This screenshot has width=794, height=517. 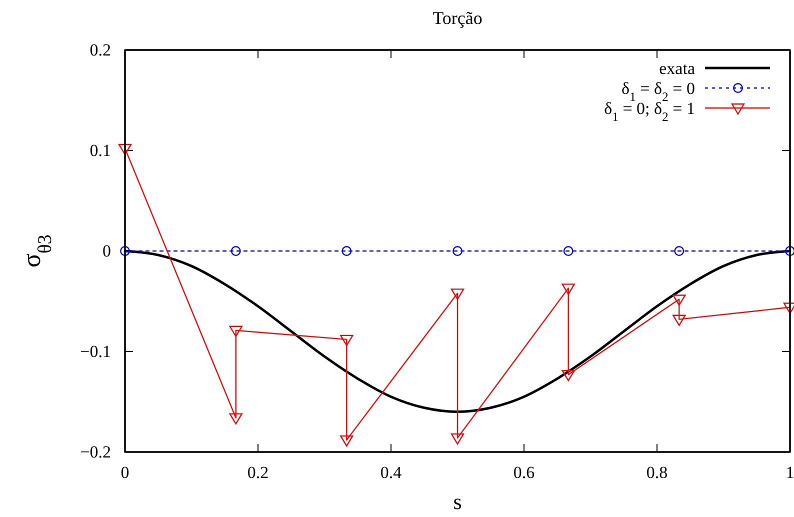 What do you see at coordinates (100, 50) in the screenshot?
I see `y-tick-label: 0.2` at bounding box center [100, 50].